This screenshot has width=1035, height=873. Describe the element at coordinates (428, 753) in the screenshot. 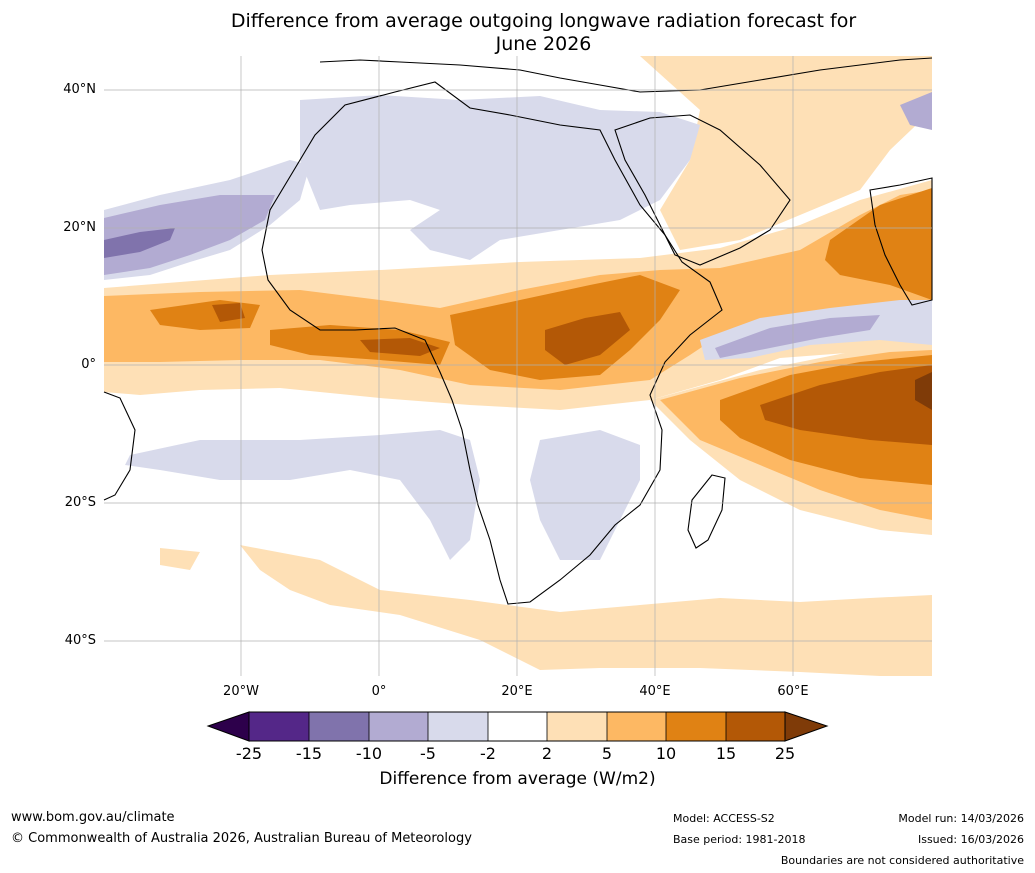

I see `colorbar-label: -5` at that location.